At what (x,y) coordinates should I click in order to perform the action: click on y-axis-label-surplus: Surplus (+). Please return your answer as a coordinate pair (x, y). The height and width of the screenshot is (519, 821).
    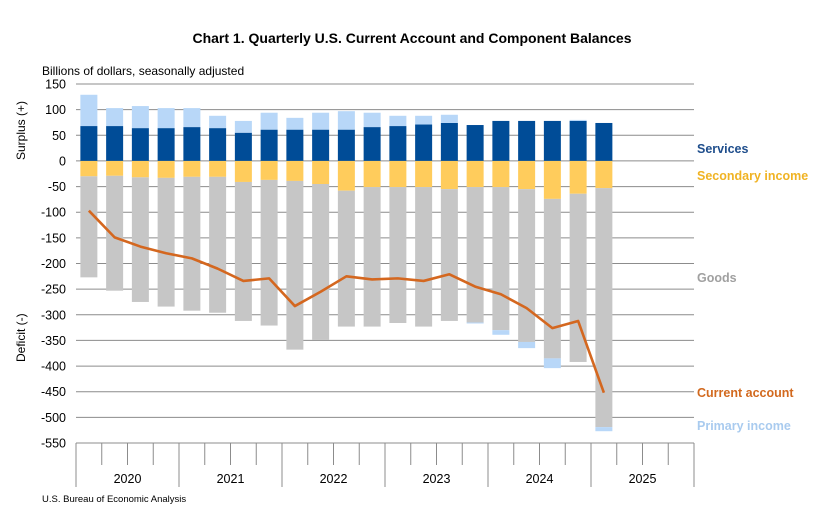
    Looking at the image, I should click on (21, 130).